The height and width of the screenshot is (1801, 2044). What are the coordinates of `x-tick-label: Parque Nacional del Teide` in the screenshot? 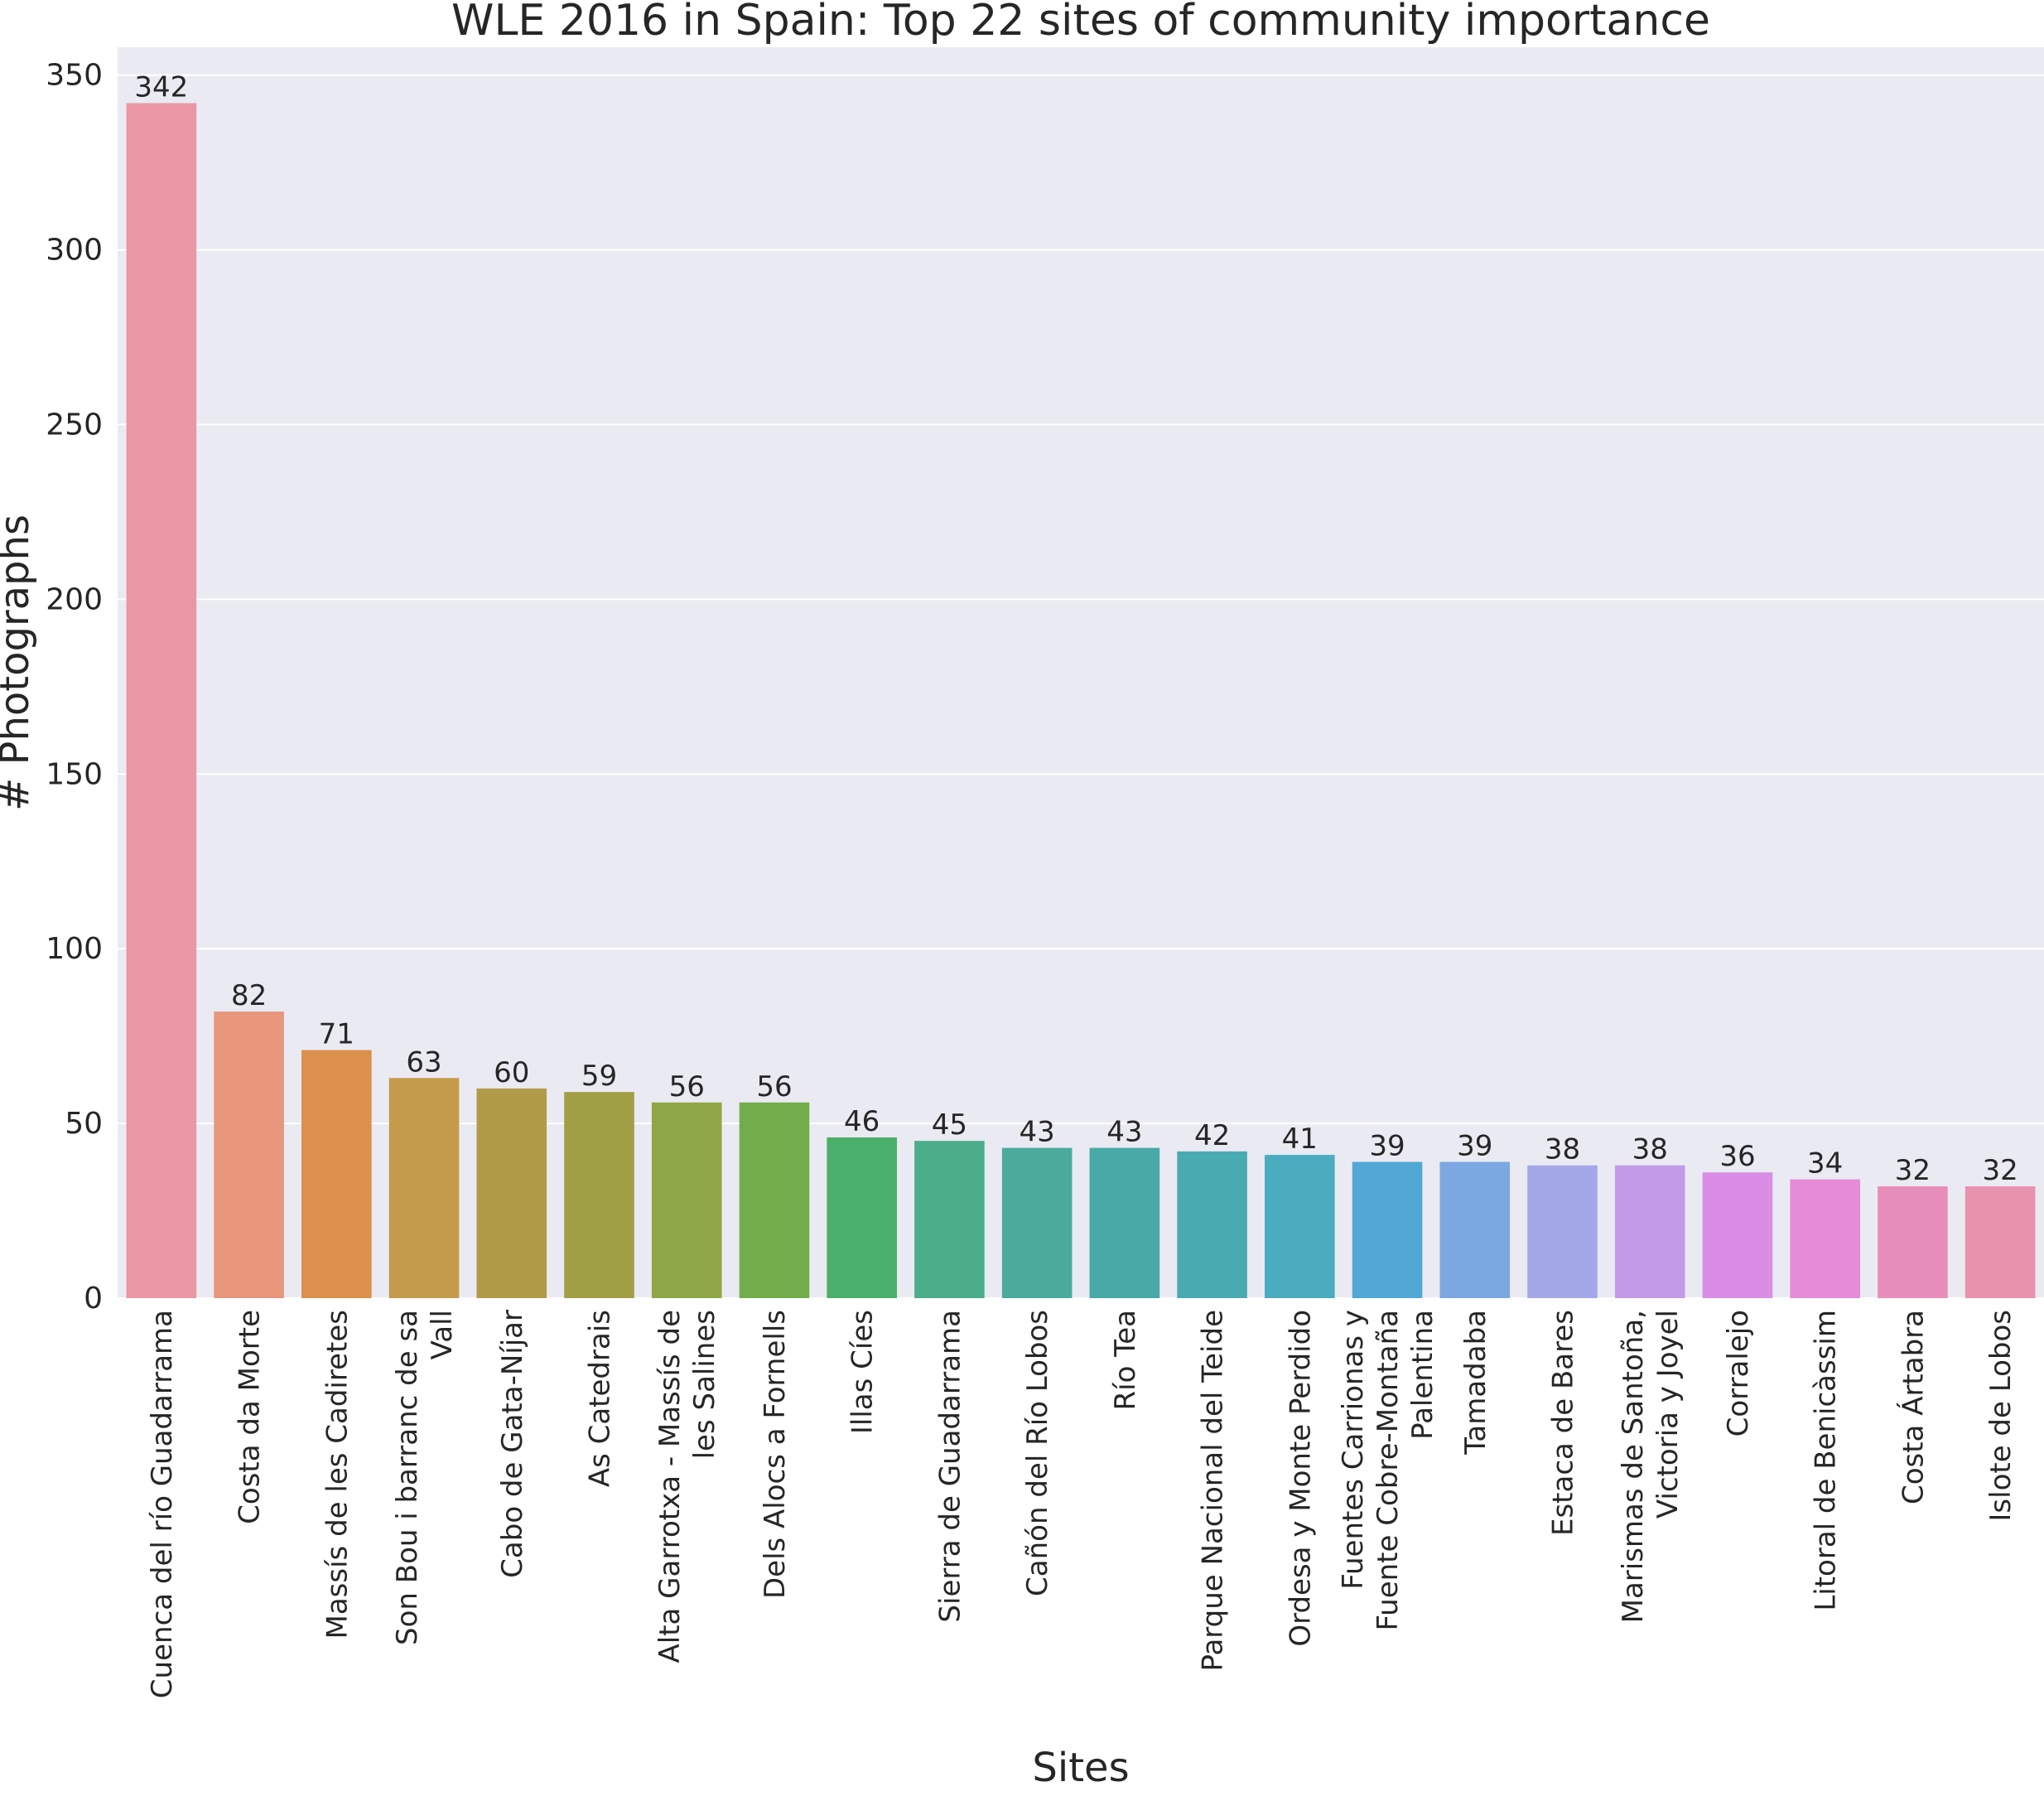 It's located at (1214, 1491).